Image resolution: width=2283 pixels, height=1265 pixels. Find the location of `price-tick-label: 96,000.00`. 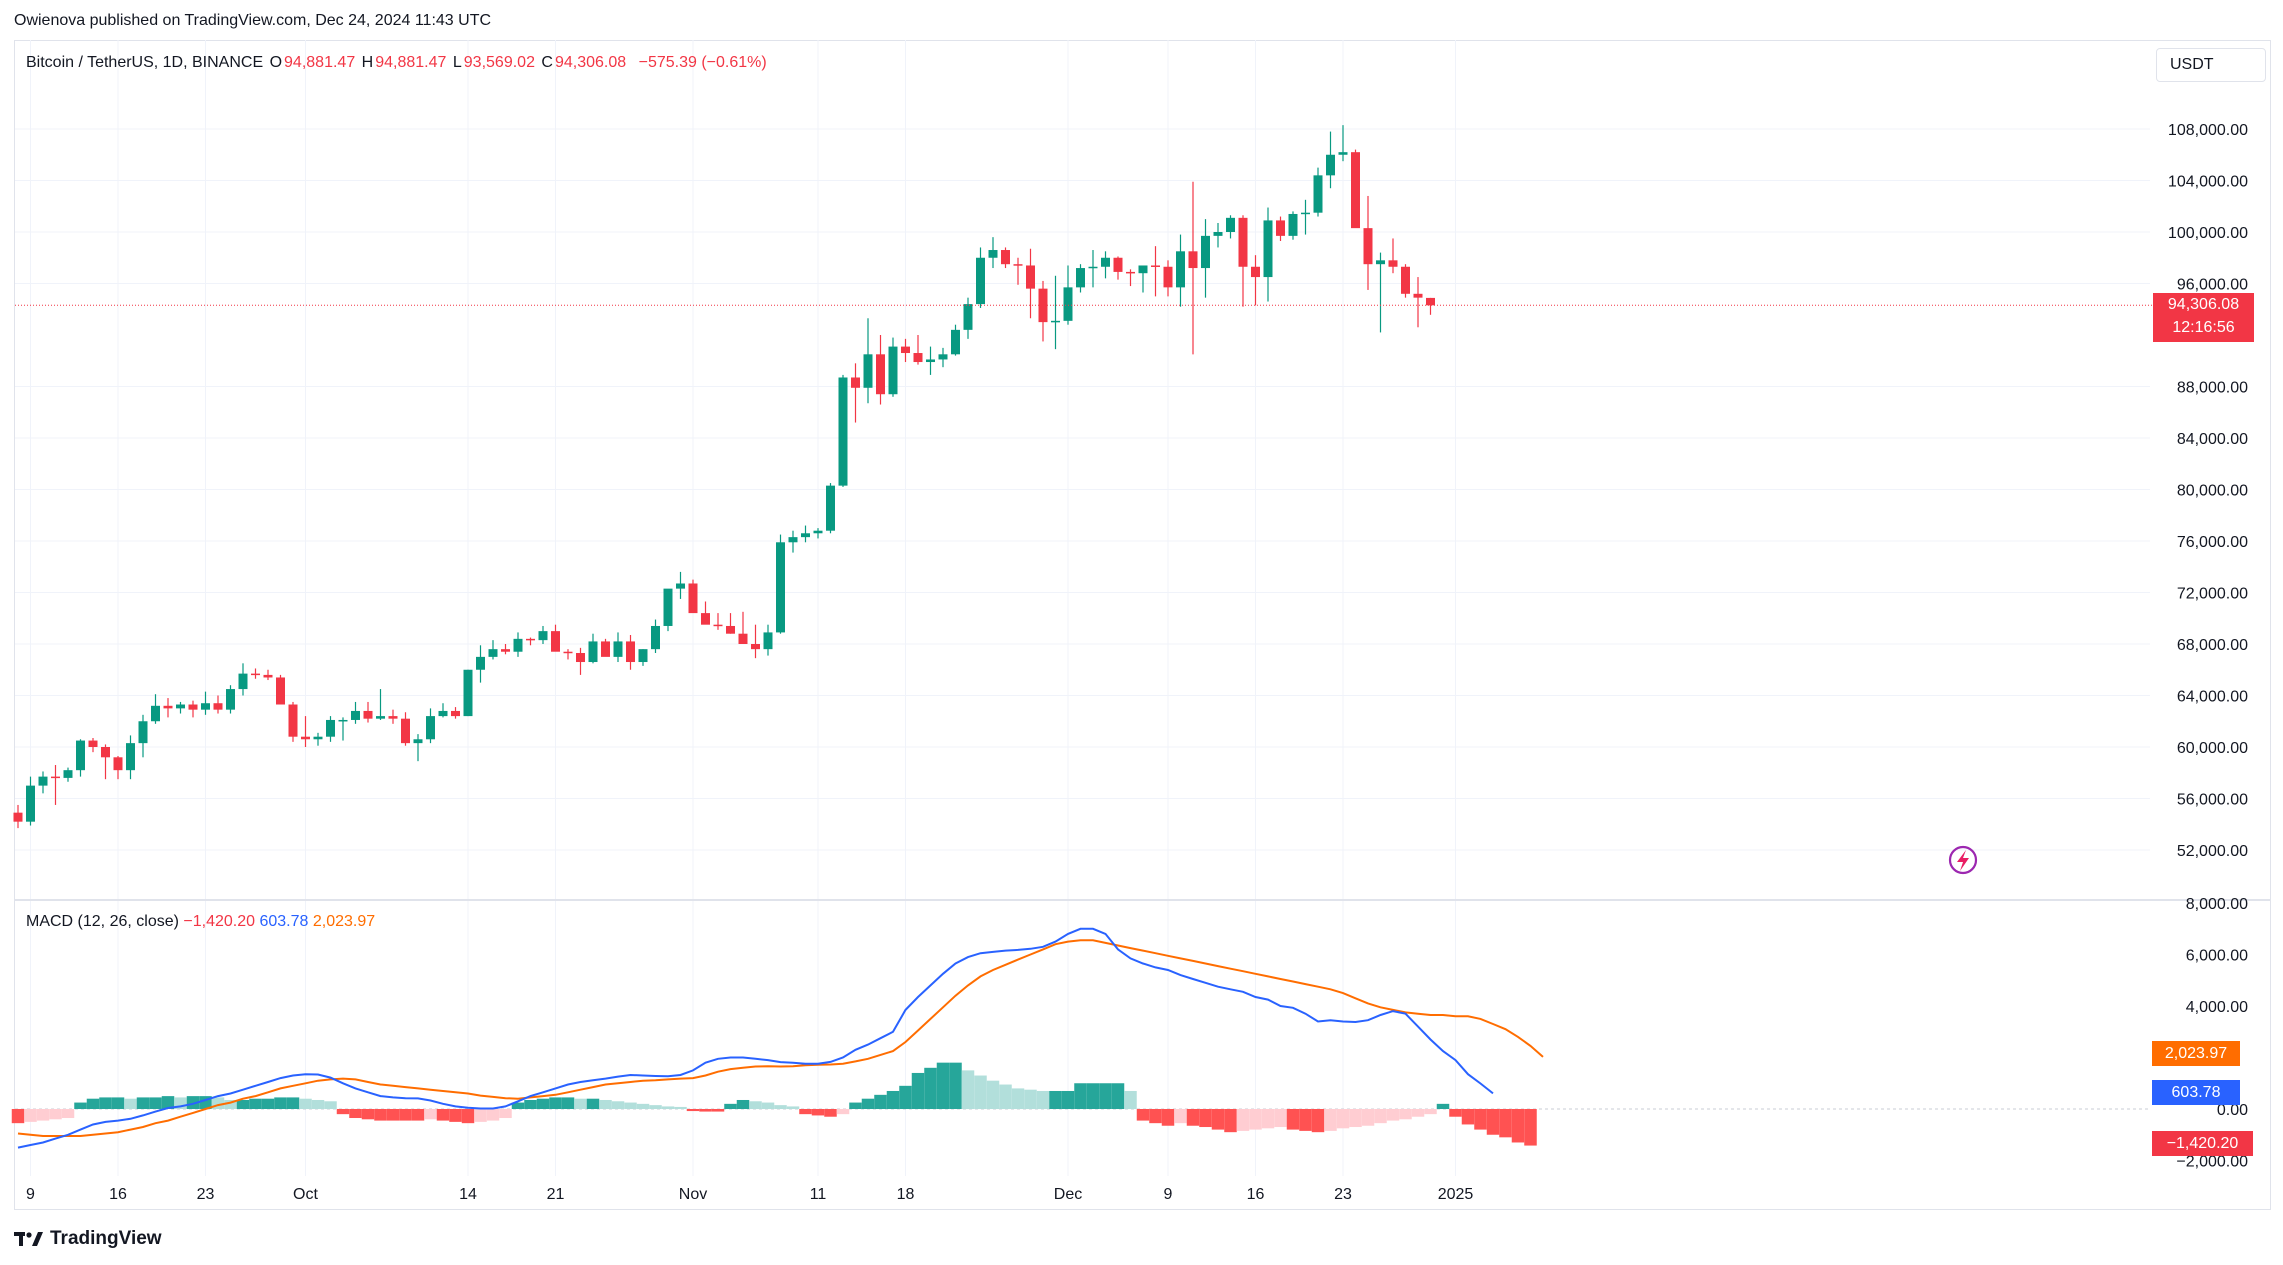

price-tick-label: 96,000.00 is located at coordinates (2212, 285).